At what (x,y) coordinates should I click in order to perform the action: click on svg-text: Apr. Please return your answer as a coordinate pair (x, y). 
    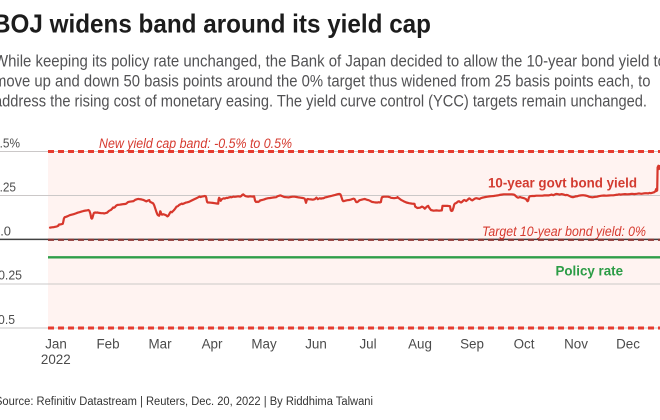
    Looking at the image, I should click on (212, 344).